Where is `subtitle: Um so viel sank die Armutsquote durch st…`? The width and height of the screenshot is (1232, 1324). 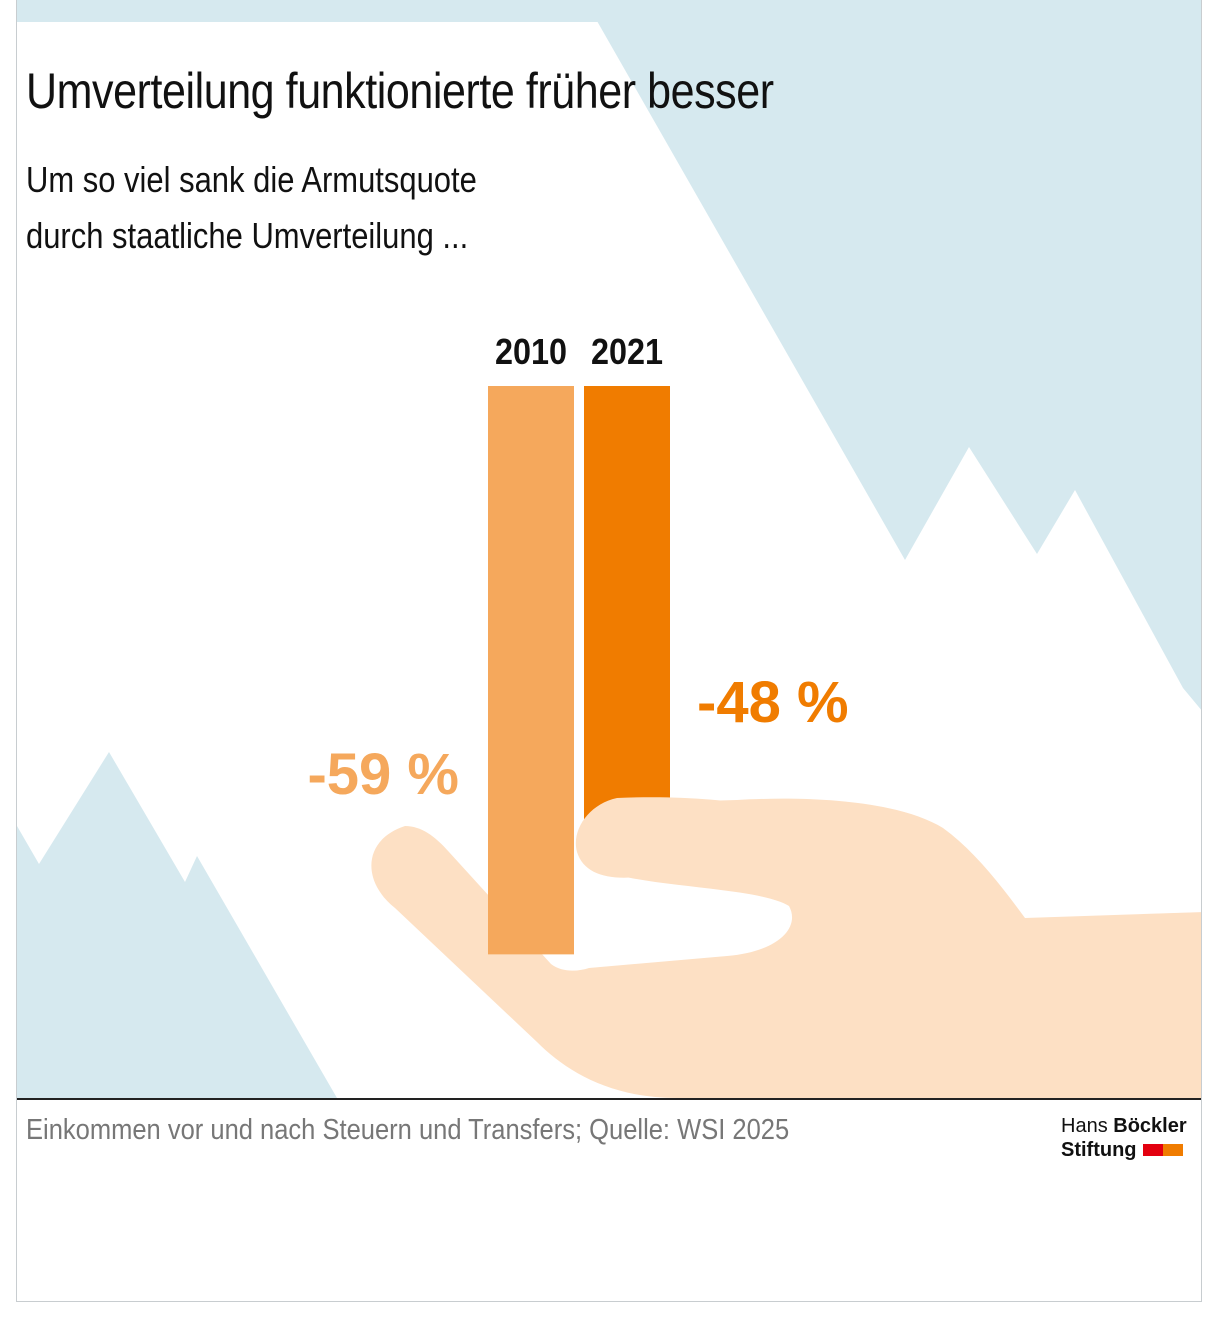
subtitle: Um so viel sank die Armutsquote durch st… is located at coordinates (251, 208).